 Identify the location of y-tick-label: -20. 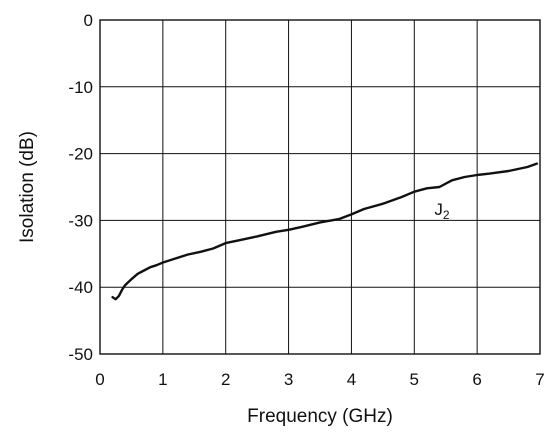
(80, 154).